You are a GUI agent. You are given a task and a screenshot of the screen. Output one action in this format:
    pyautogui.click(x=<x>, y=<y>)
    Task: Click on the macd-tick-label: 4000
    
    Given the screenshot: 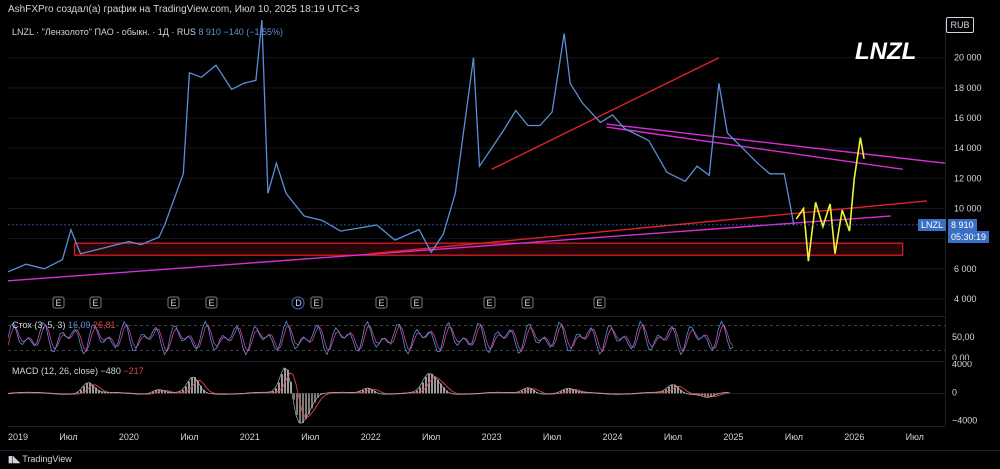 What is the action you would take?
    pyautogui.click(x=962, y=365)
    